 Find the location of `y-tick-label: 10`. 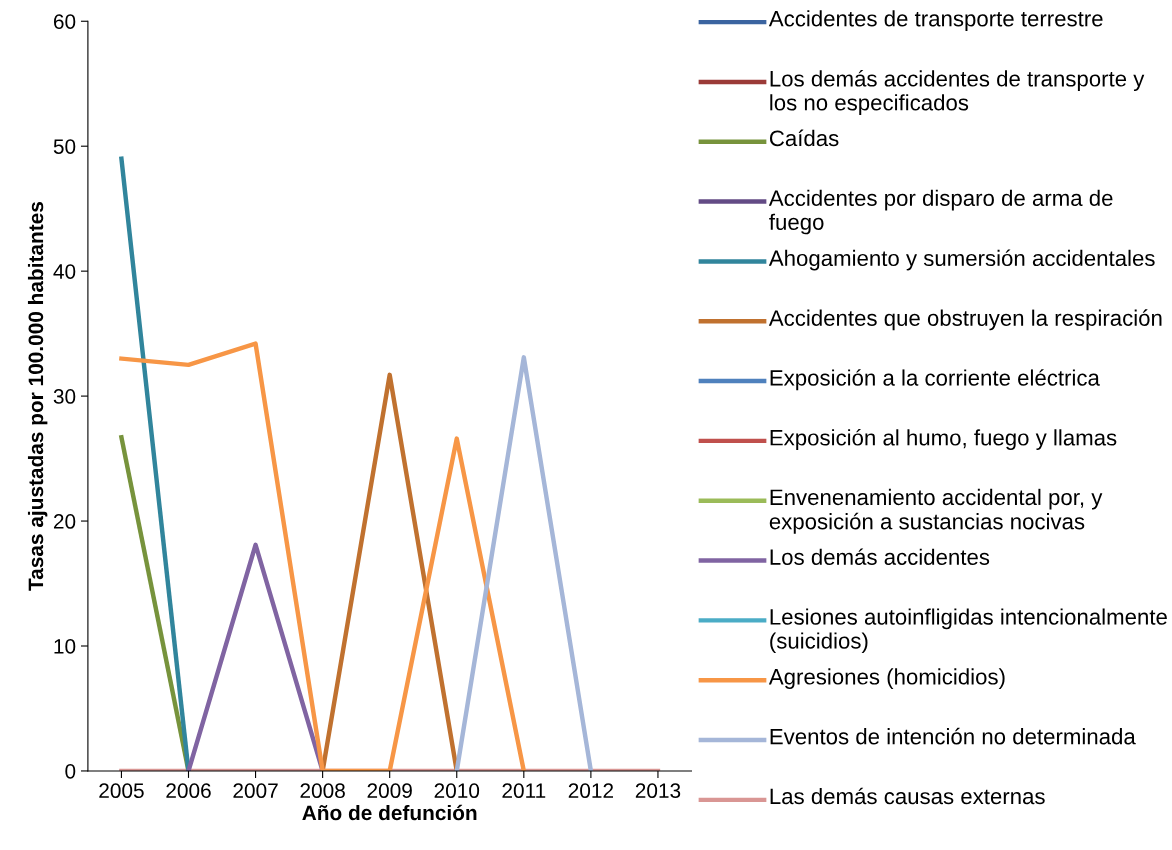

y-tick-label: 10 is located at coordinates (65, 646).